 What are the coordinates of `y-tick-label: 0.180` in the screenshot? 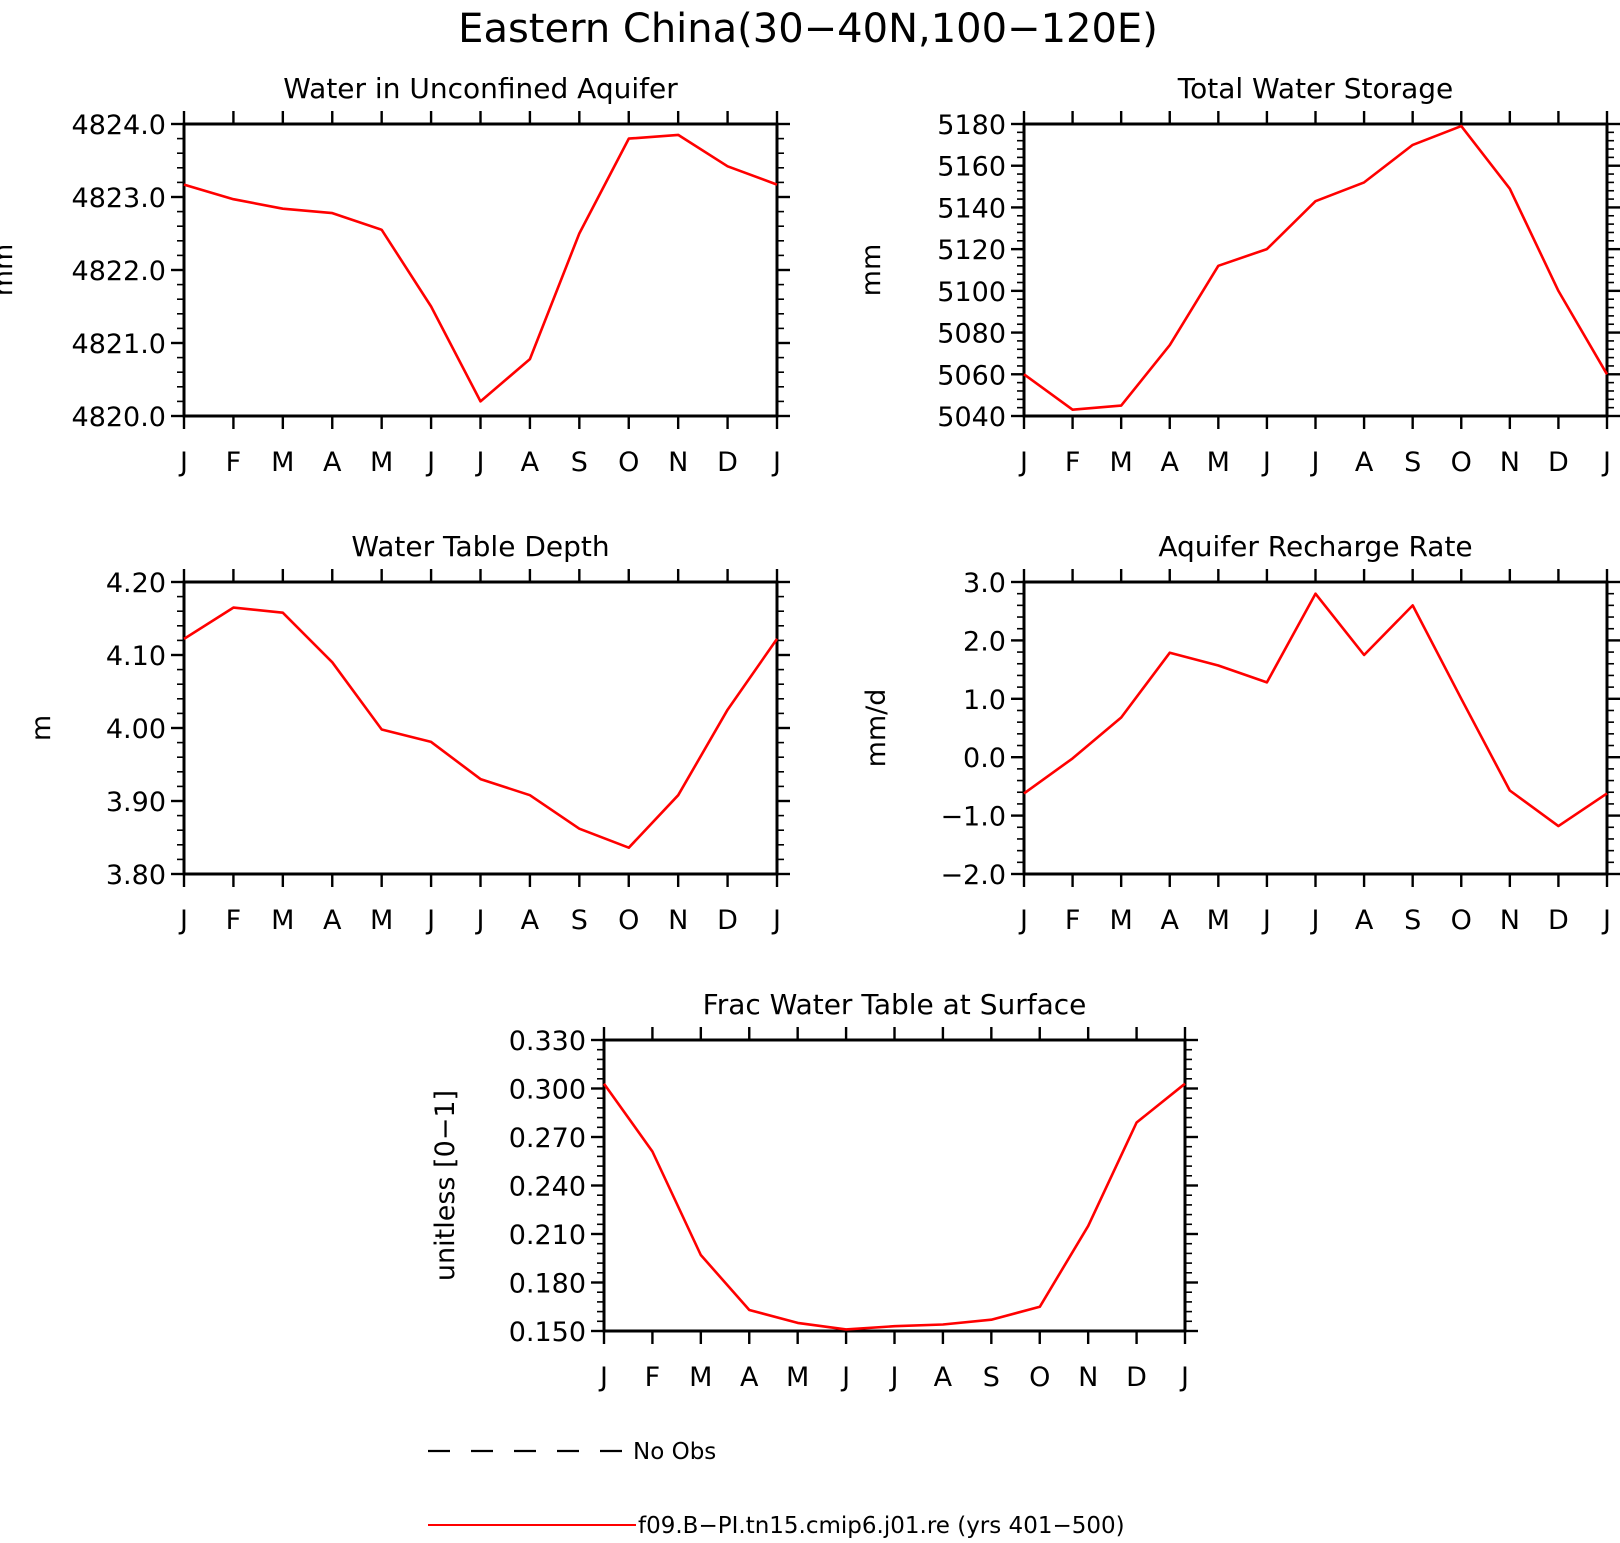 It's located at (547, 1284).